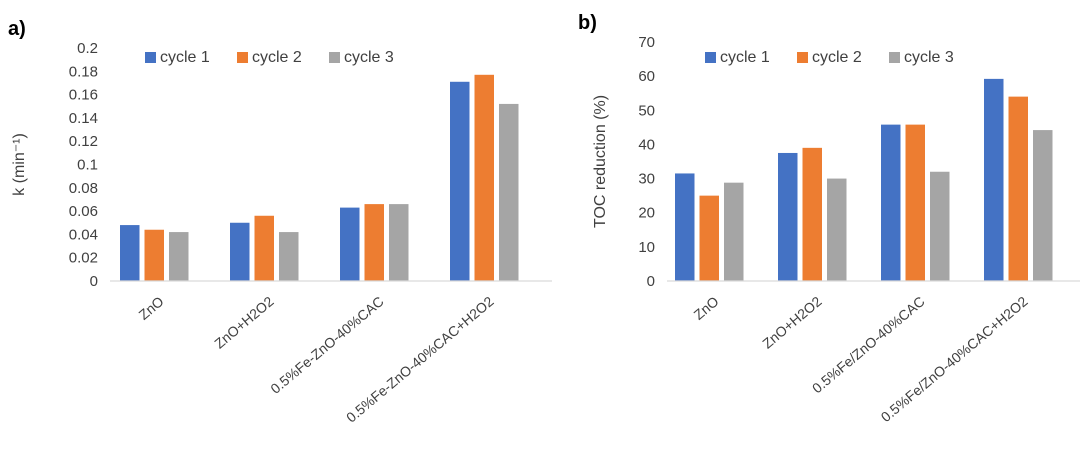  I want to click on y-tick-label: 20, so click(646, 213).